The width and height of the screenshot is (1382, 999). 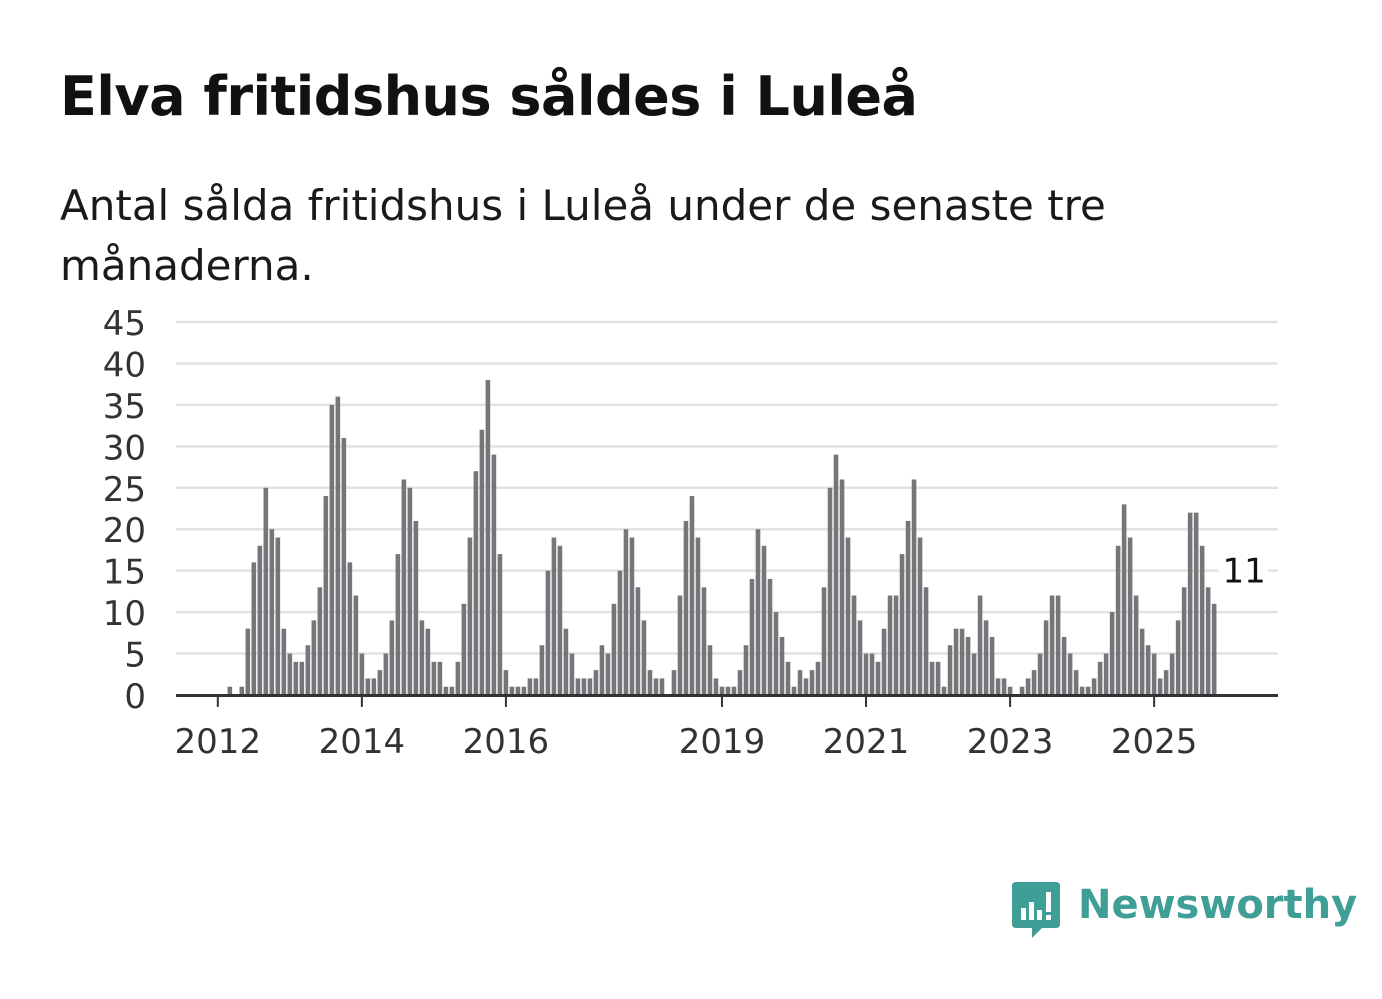 I want to click on y-tick-label: 5, so click(x=135, y=656).